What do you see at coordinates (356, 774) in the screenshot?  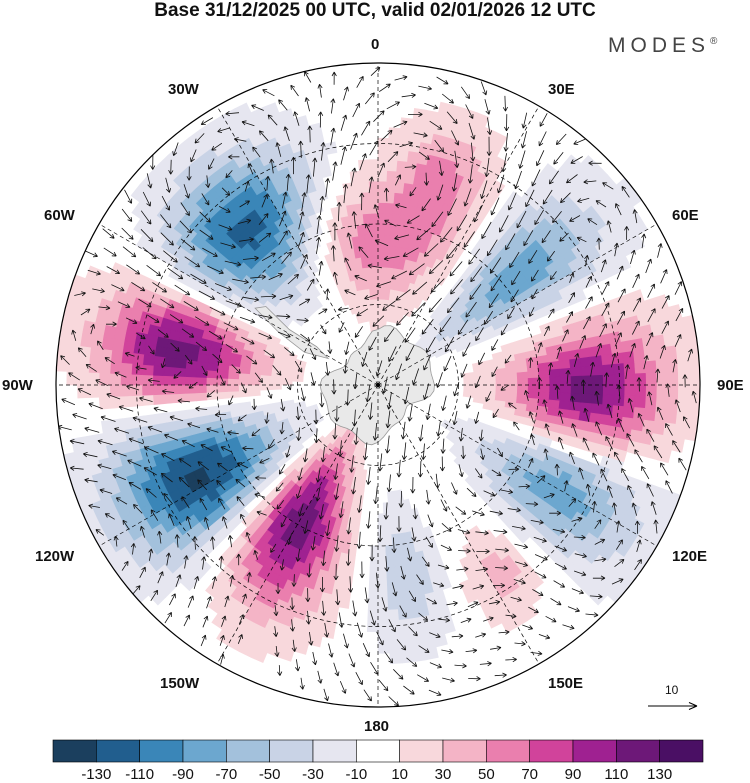 I see `colorbar-tick-label: -10` at bounding box center [356, 774].